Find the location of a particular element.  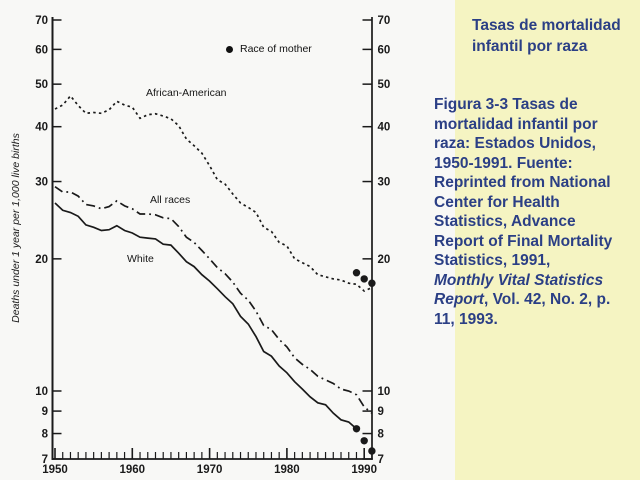

x-tick-label: 1960 is located at coordinates (133, 470).